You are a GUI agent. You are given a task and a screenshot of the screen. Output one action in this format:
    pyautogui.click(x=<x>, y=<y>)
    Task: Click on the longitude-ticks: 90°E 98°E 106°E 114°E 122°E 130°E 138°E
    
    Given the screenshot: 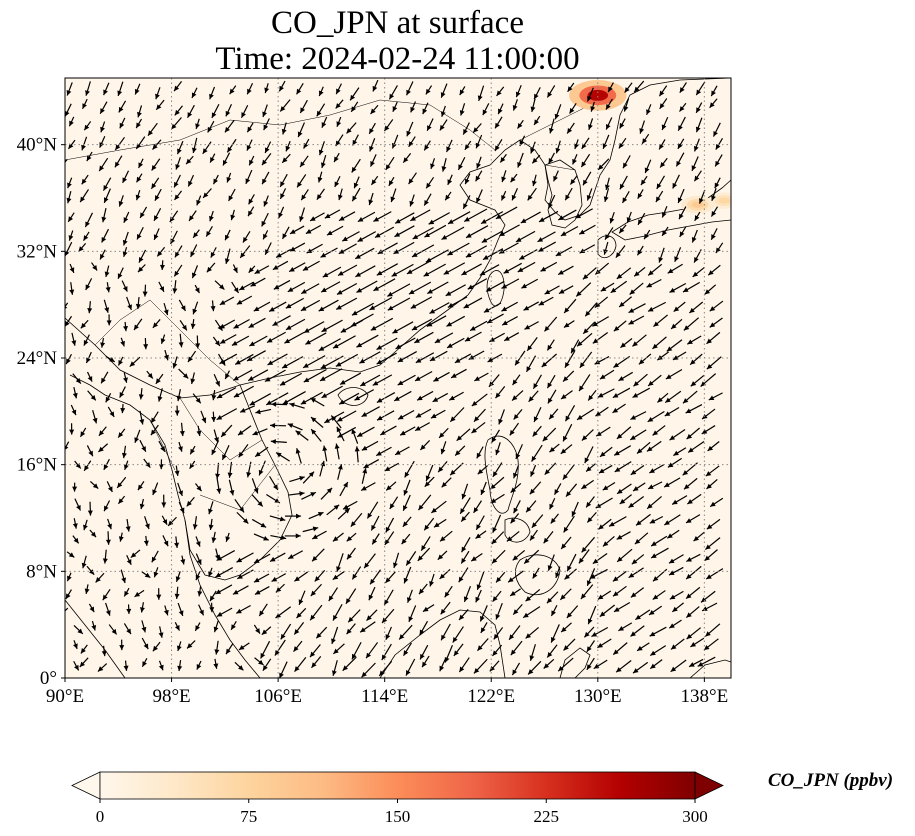 What is the action you would take?
    pyautogui.click(x=387, y=692)
    